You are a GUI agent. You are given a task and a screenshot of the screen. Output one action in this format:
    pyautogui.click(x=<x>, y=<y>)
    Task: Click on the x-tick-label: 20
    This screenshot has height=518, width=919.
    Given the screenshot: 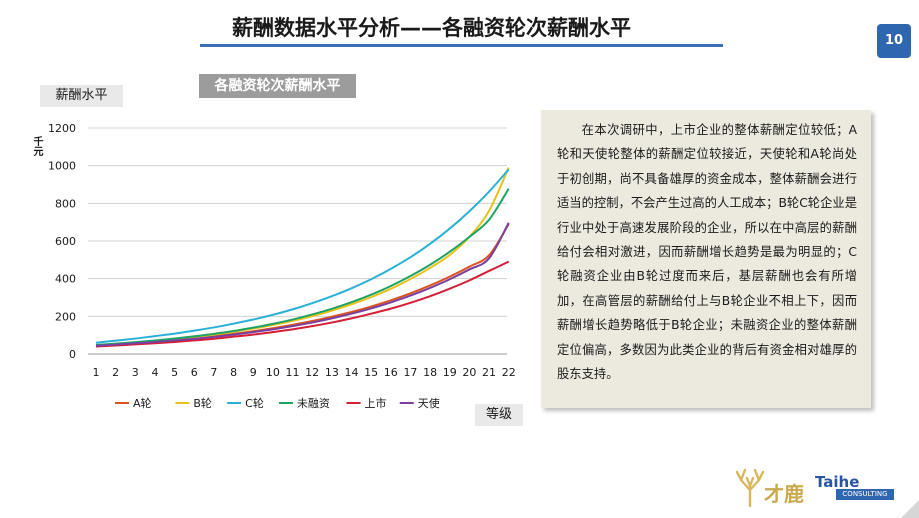 What is the action you would take?
    pyautogui.click(x=469, y=372)
    